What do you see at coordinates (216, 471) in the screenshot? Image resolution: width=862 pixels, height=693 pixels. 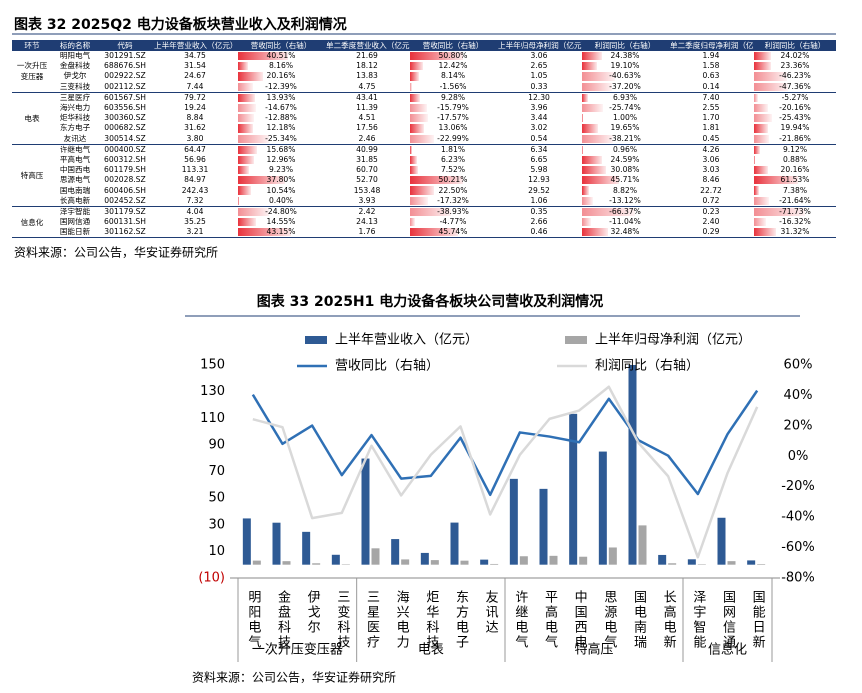 I see `y-tick-label: 70` at bounding box center [216, 471].